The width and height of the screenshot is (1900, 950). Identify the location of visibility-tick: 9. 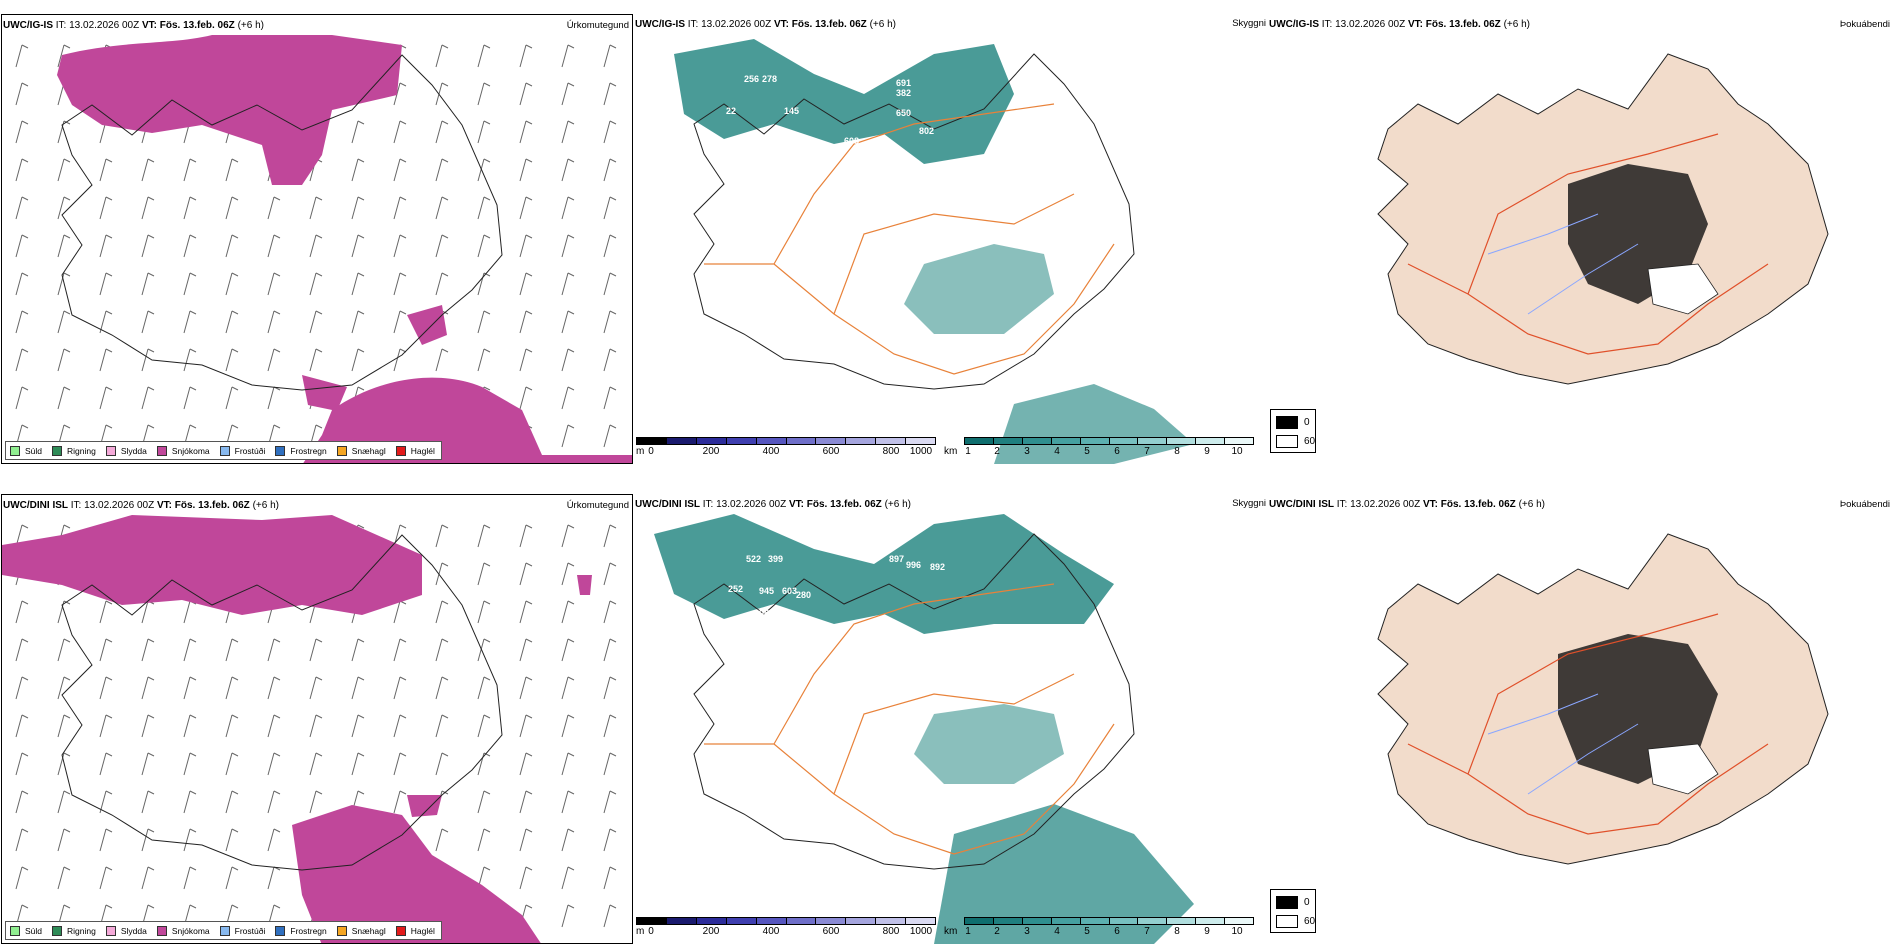
(1207, 451).